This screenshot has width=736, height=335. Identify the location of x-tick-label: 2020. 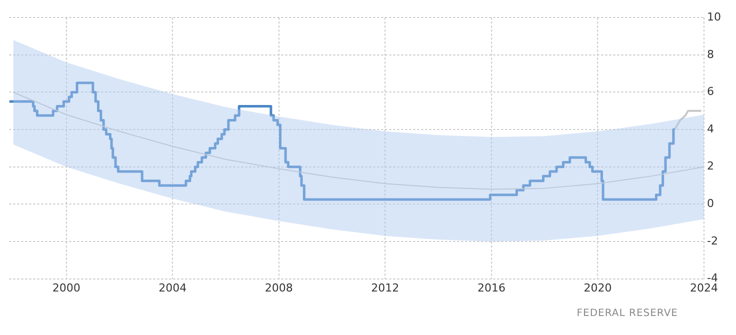
(598, 287).